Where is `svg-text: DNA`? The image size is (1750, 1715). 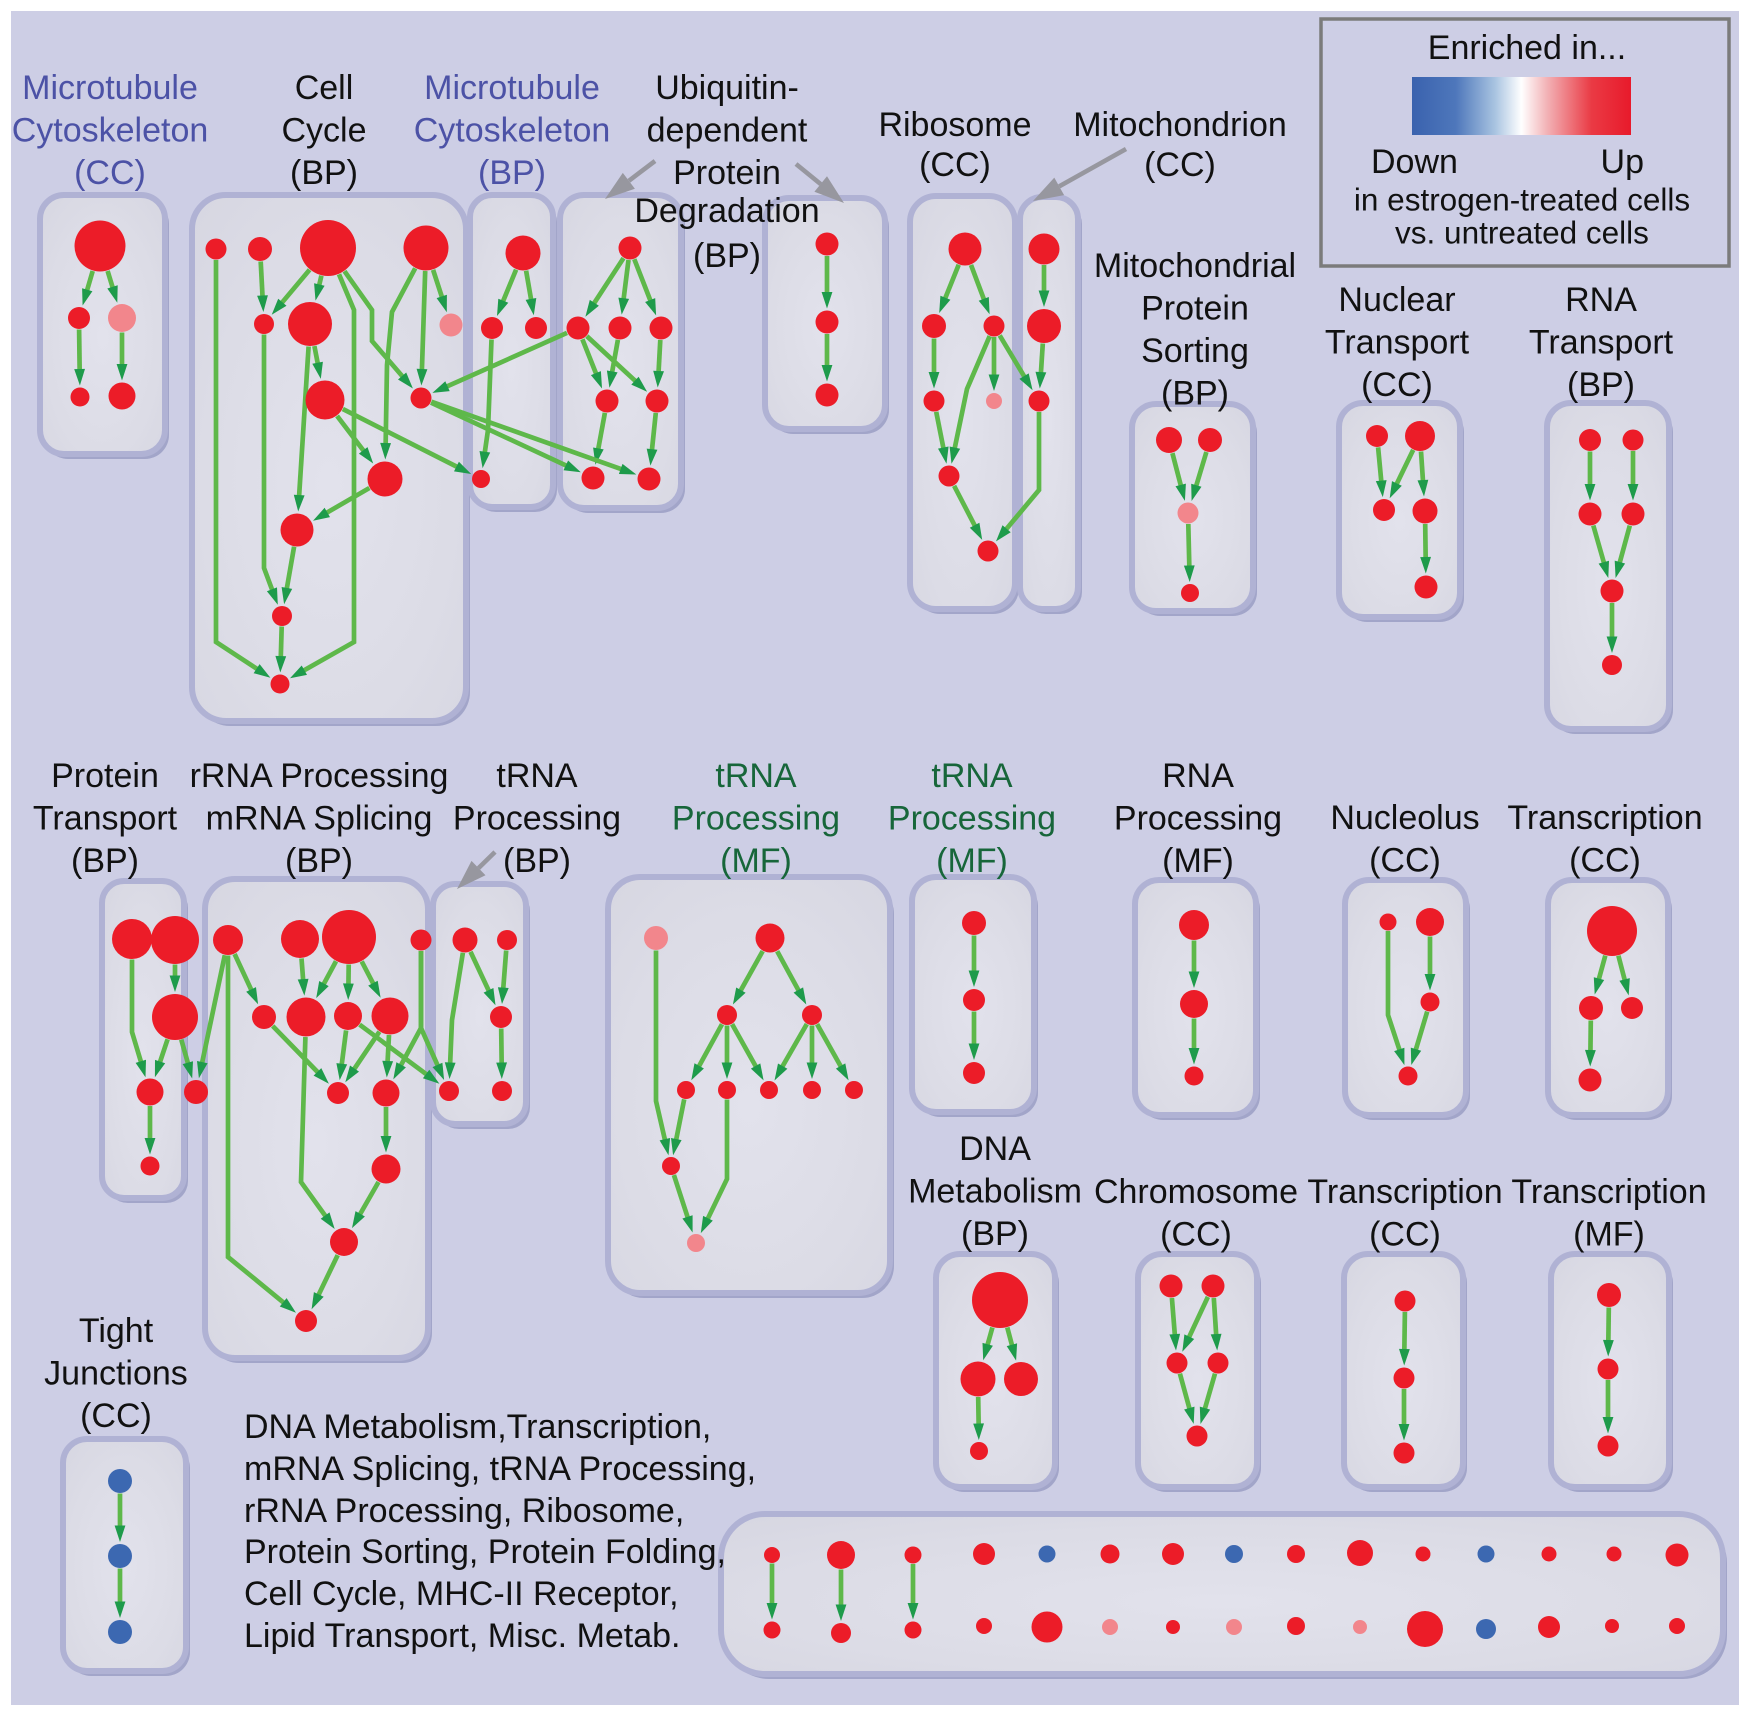
svg-text: DNA is located at coordinates (995, 1149).